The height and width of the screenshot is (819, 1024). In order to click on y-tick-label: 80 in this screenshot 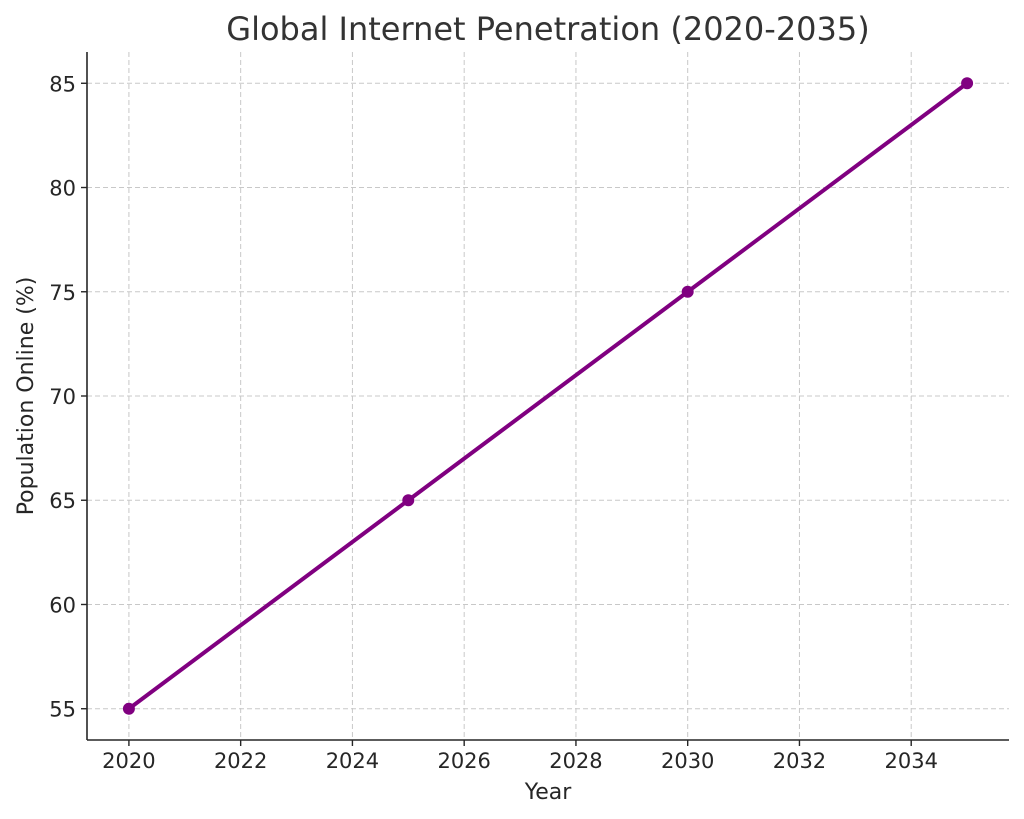, I will do `click(62, 189)`.